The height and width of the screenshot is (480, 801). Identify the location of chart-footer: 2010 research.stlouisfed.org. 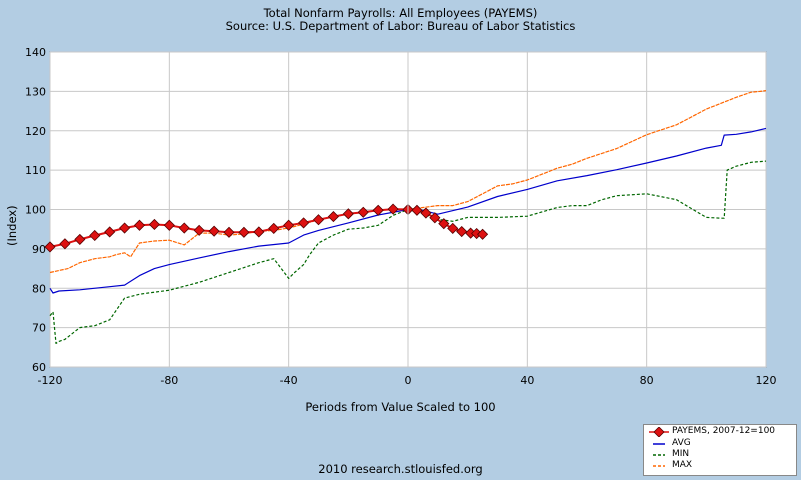
(400, 469).